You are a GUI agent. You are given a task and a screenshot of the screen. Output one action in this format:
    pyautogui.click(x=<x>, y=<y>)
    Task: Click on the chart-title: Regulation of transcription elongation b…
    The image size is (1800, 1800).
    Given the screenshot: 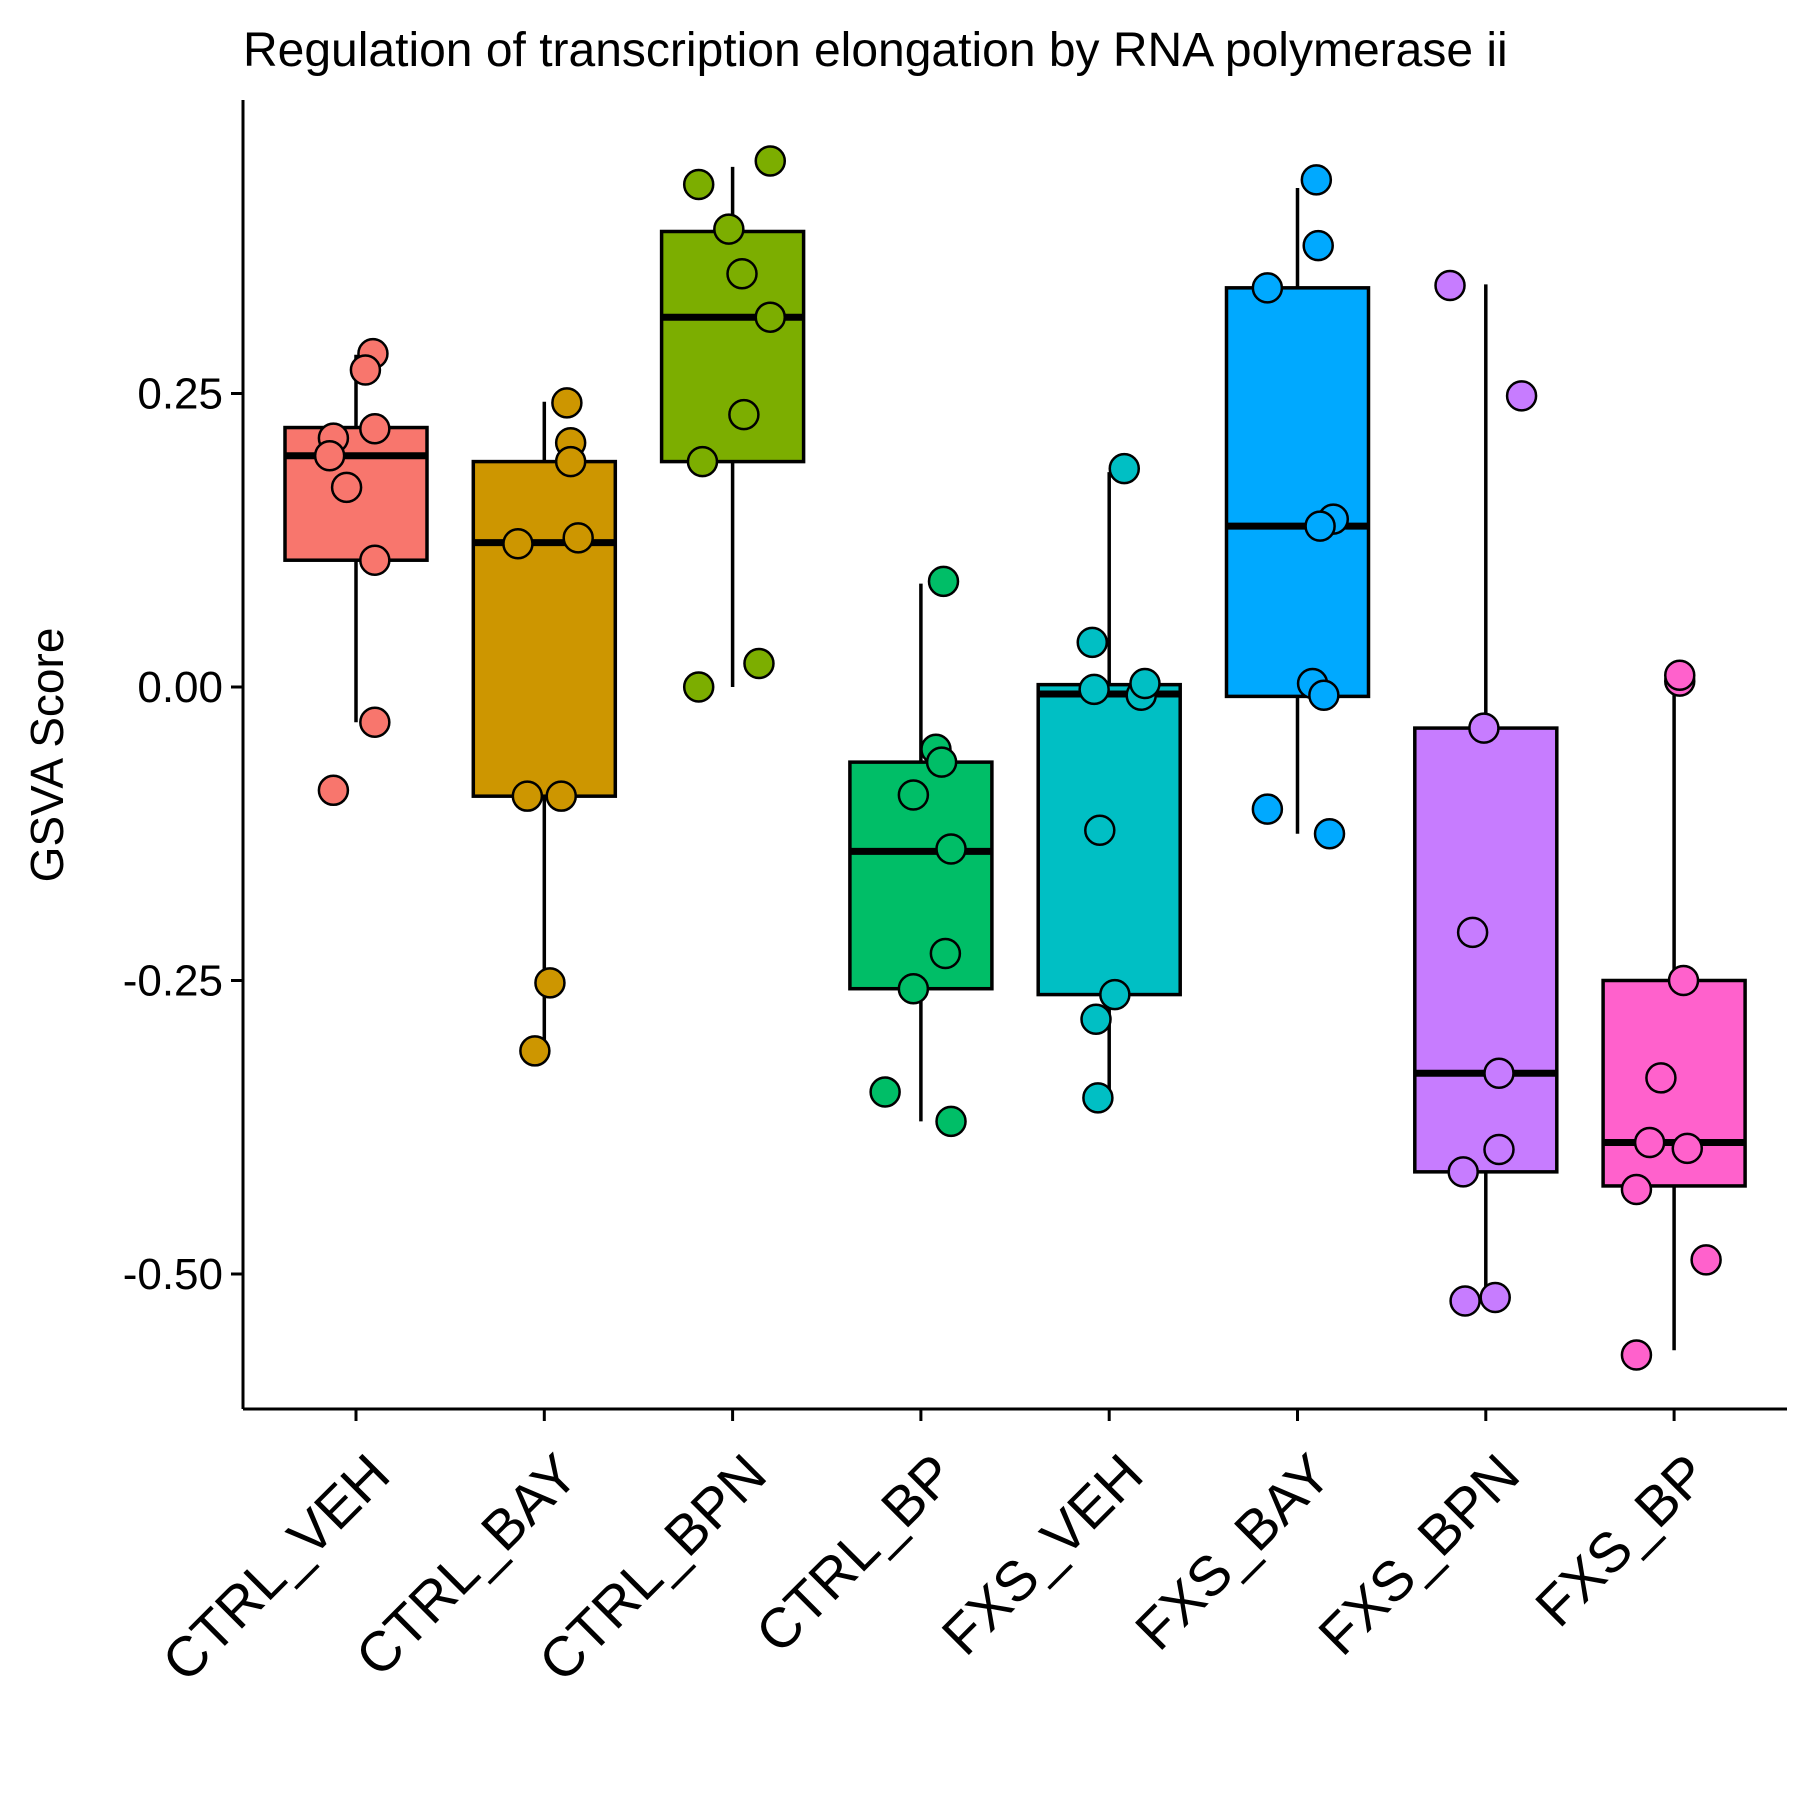 What is the action you would take?
    pyautogui.click(x=875, y=50)
    